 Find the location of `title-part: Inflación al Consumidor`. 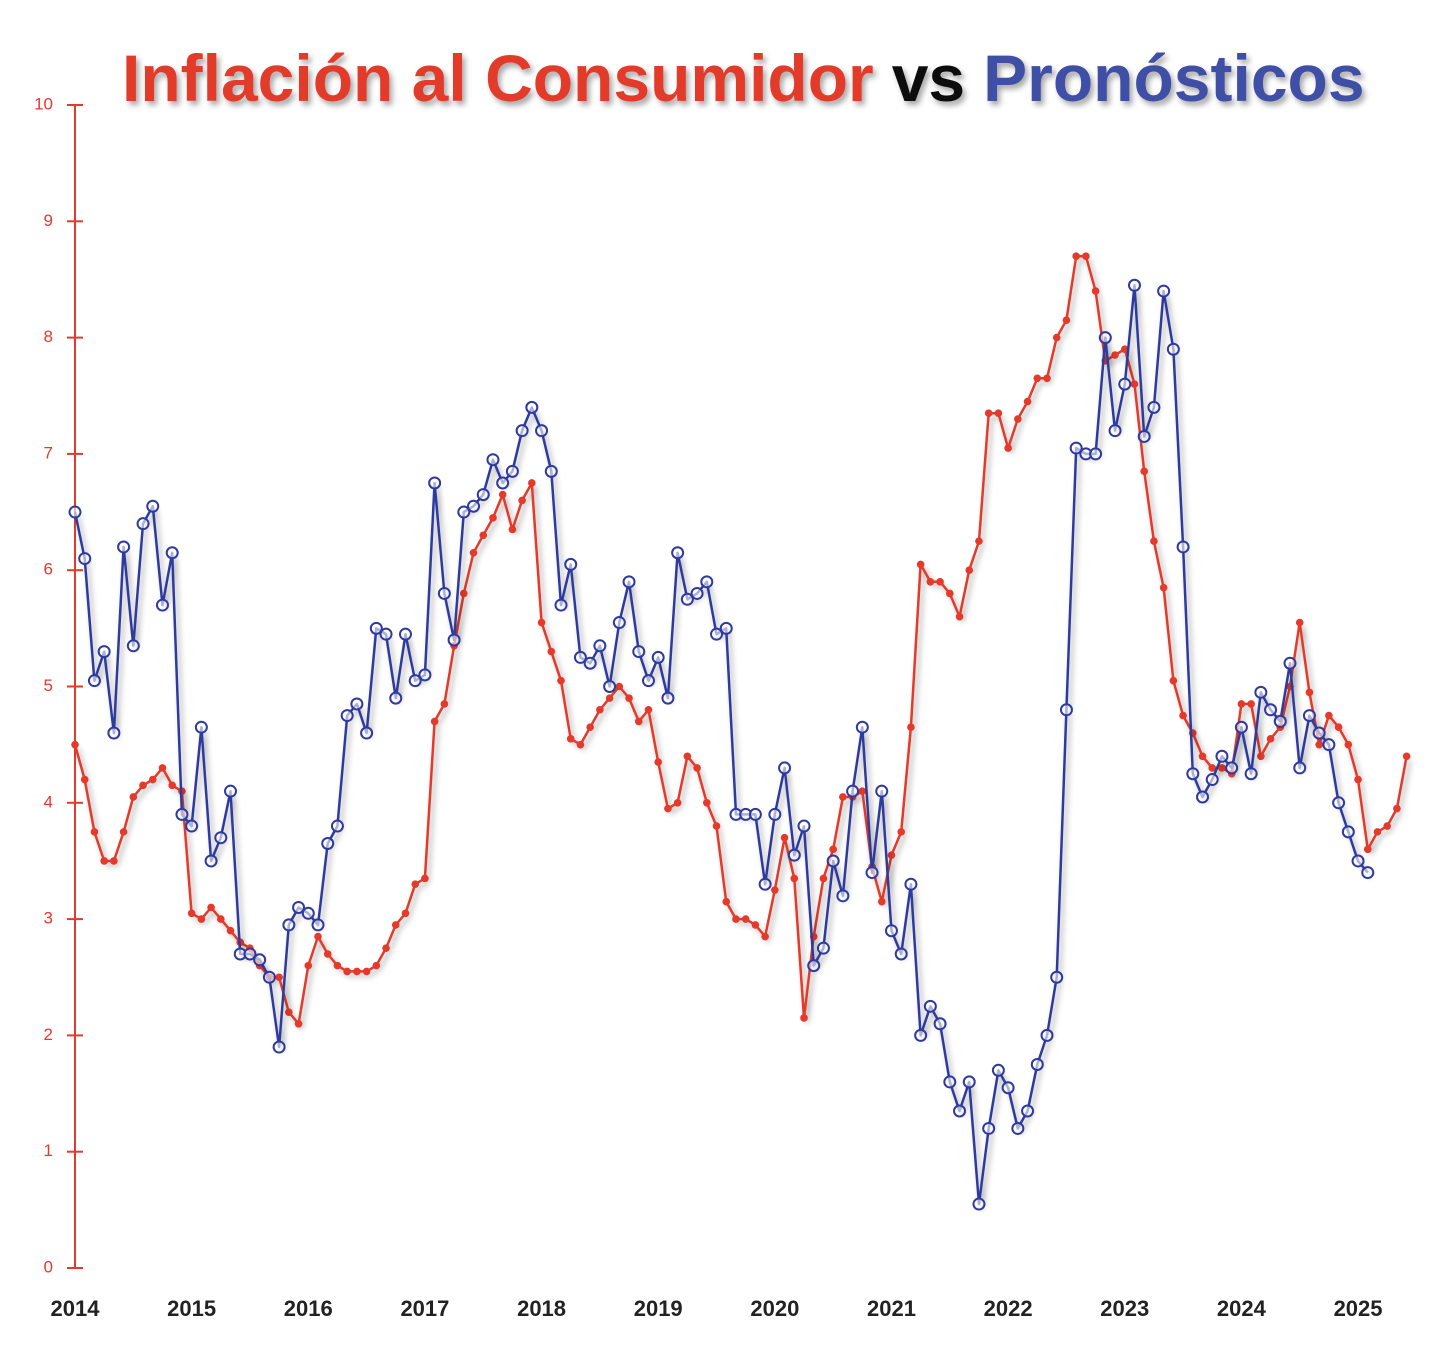

title-part: Inflación al Consumidor is located at coordinates (498, 78).